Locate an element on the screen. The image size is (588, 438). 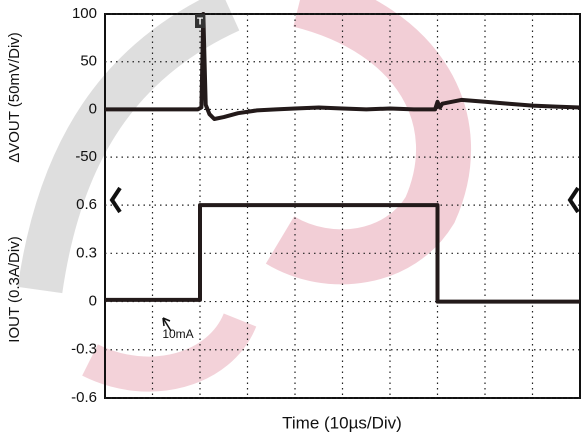
y-tick-label: -50 is located at coordinates (86, 156).